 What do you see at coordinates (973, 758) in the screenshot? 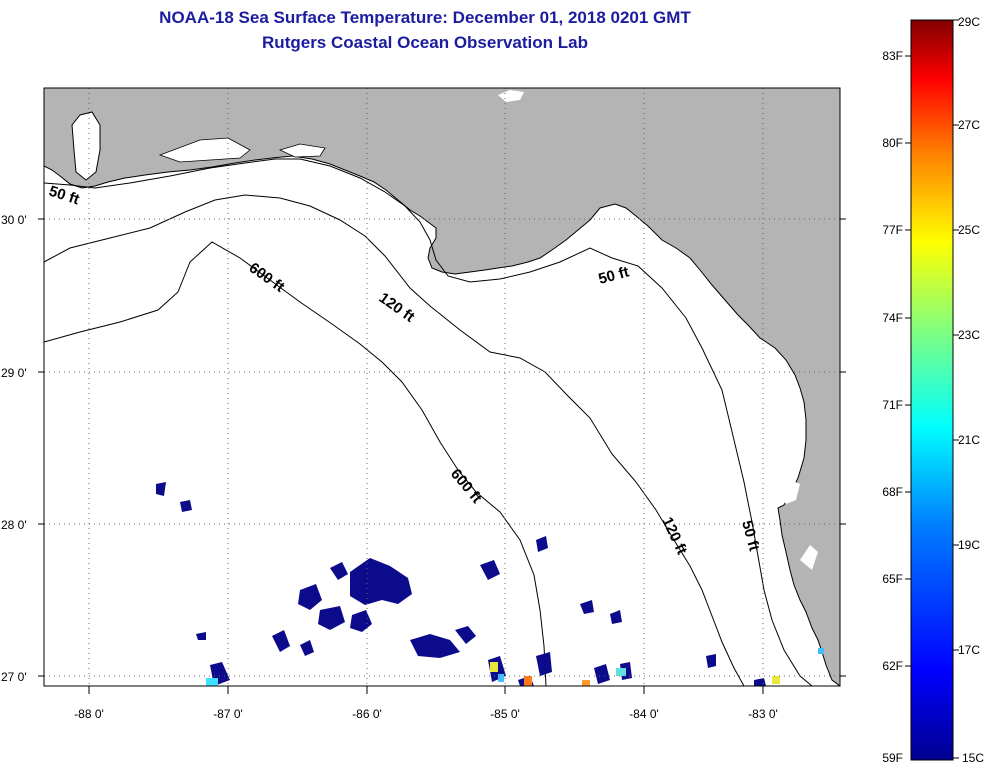
I see `colorbar-c-label: 15C` at bounding box center [973, 758].